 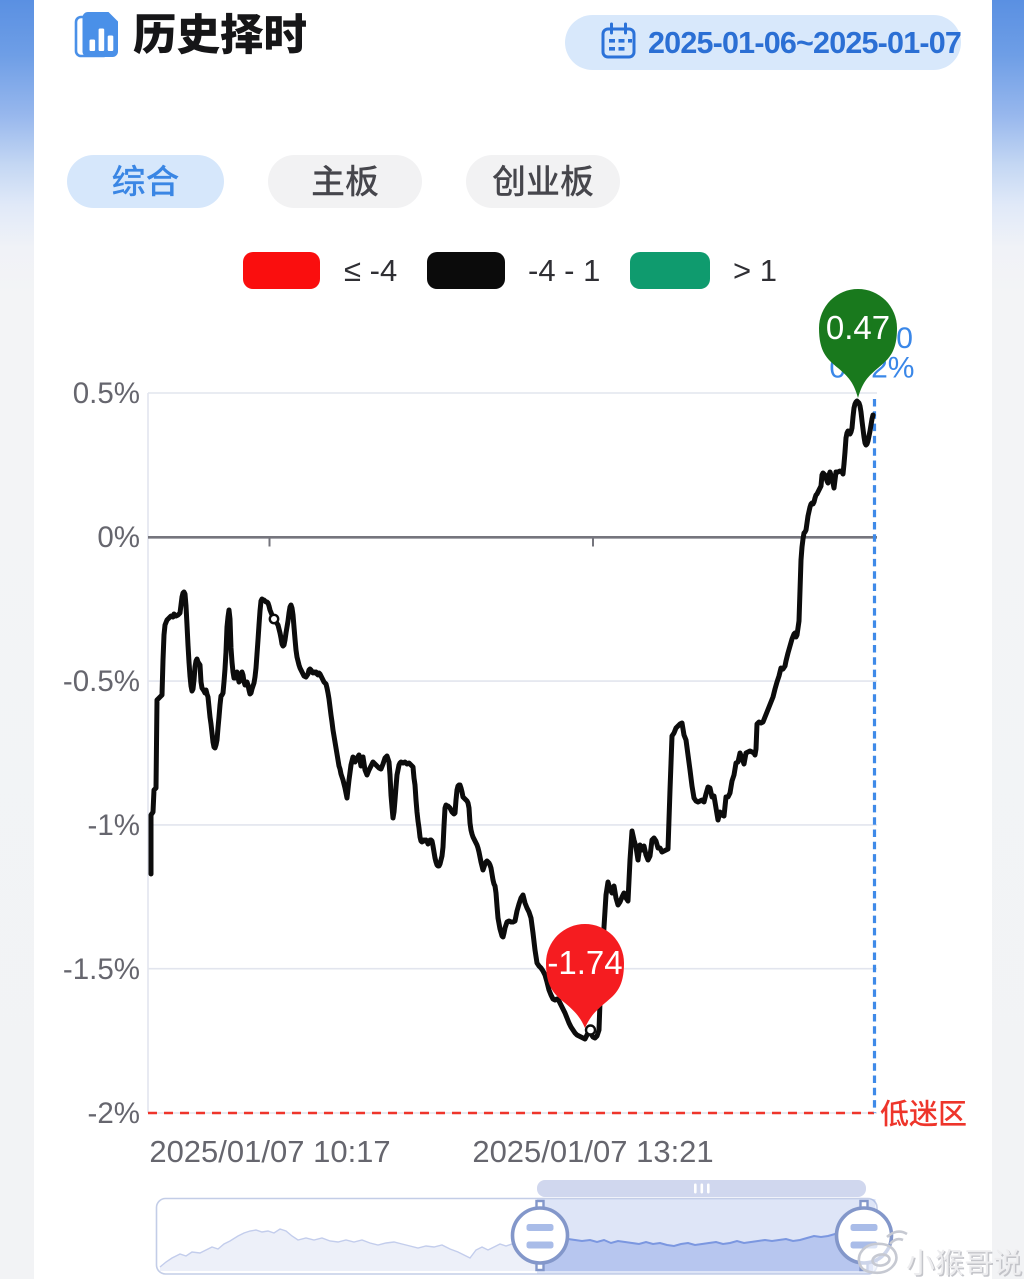 What do you see at coordinates (584, 962) in the screenshot?
I see `svg-text: -1.74` at bounding box center [584, 962].